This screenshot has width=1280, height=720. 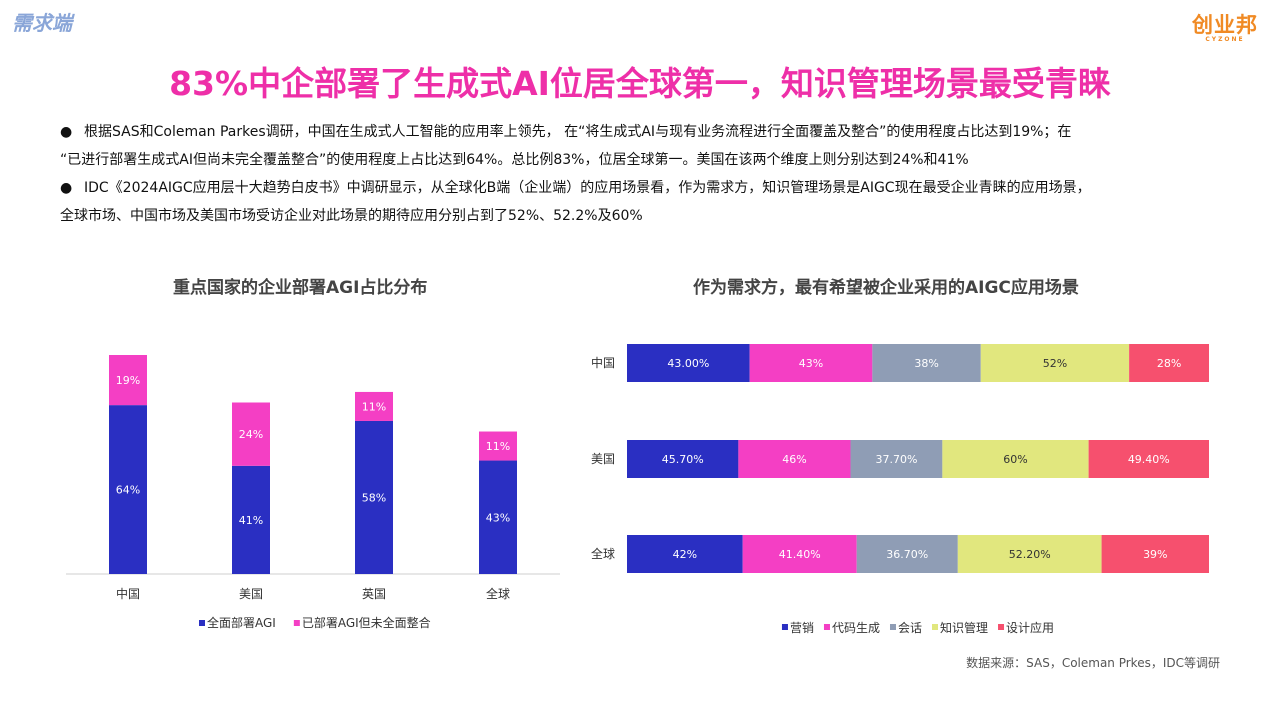 I want to click on chart-title-scenarios: 作为需求方，最有希望被企业采用的AIGC应用场景, so click(x=886, y=288).